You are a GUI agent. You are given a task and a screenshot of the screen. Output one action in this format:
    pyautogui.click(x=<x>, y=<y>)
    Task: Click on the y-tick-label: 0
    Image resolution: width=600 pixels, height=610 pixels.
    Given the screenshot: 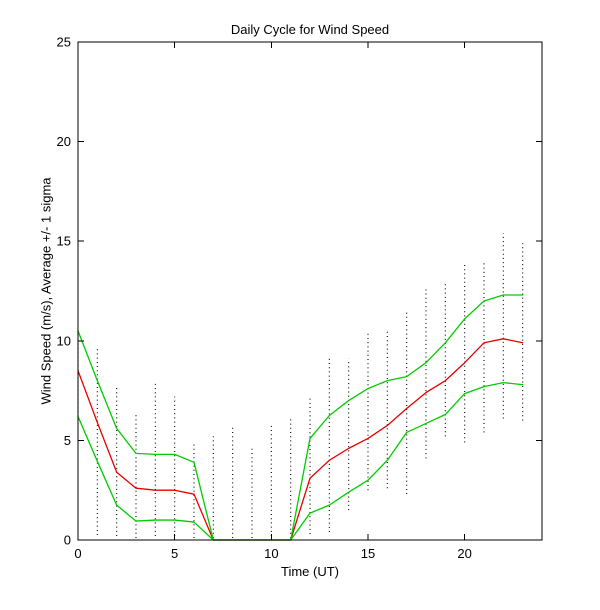 What is the action you would take?
    pyautogui.click(x=67, y=540)
    